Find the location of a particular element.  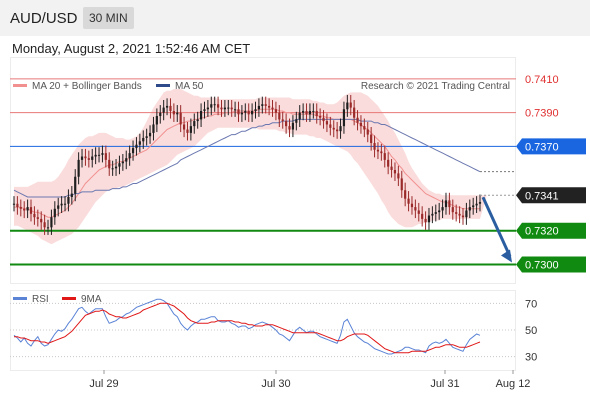

rsi-legend-label: RSI is located at coordinates (40, 299).